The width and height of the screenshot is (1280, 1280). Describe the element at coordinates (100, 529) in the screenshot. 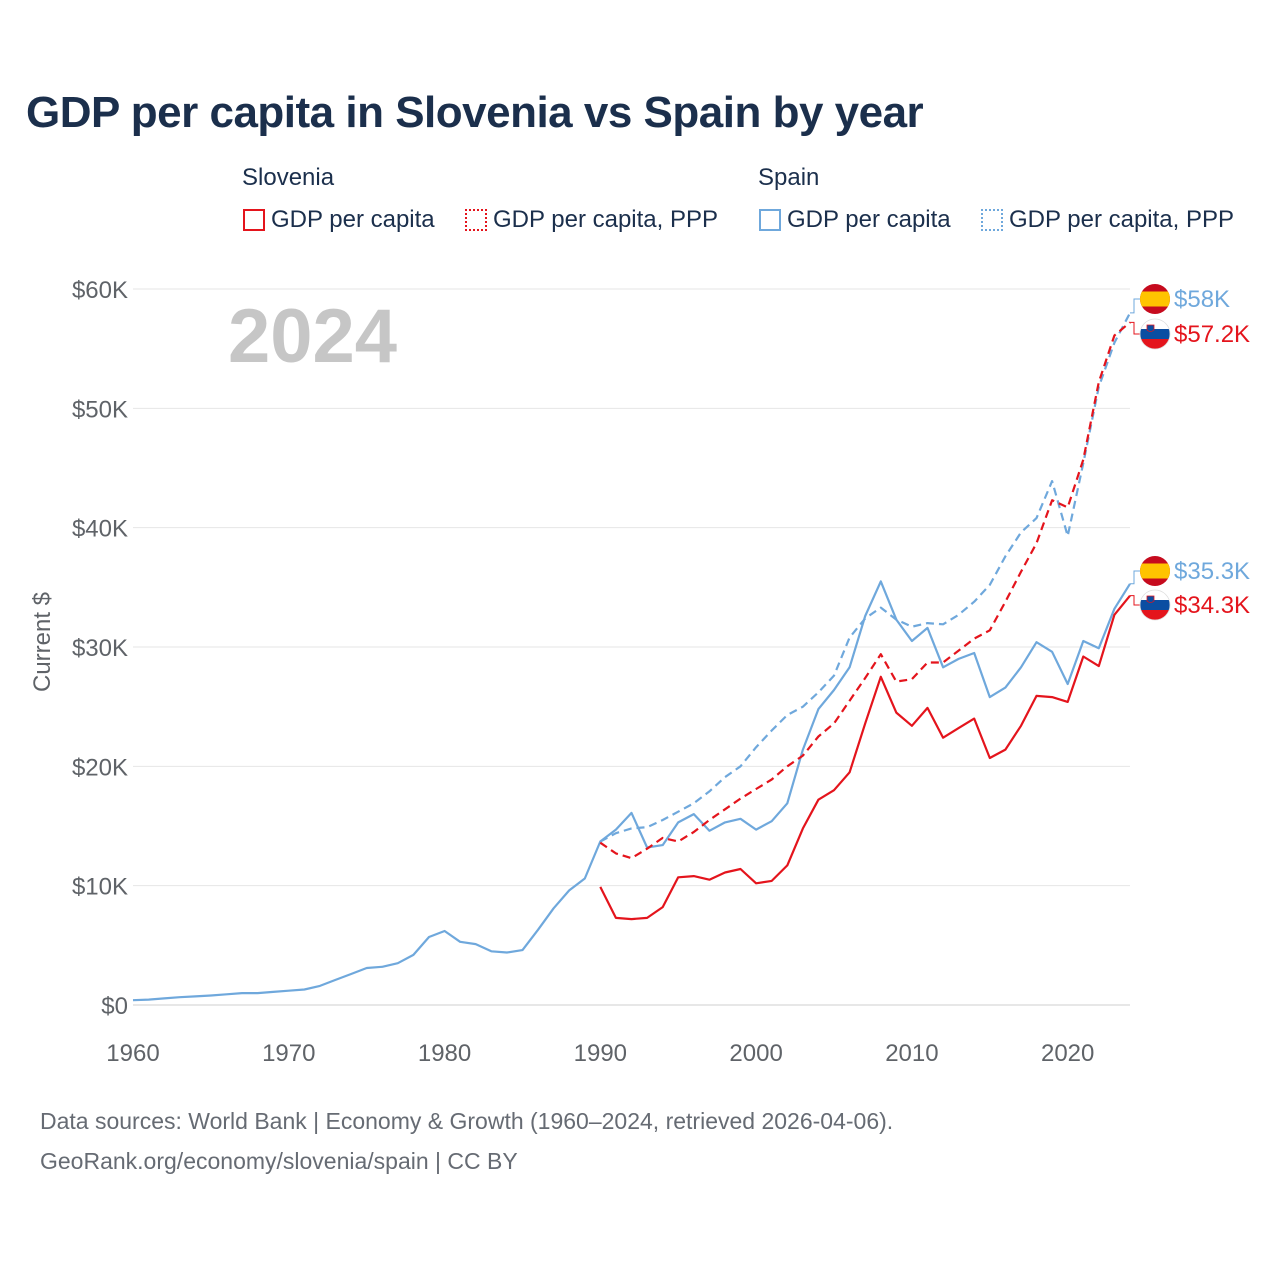

I see `y-tick-label: $40K` at that location.